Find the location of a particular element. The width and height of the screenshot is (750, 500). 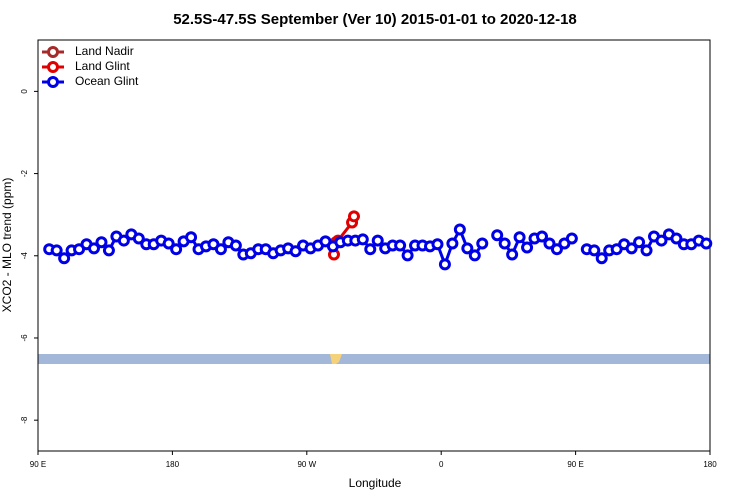

legend-label: Land Glint is located at coordinates (102, 66).